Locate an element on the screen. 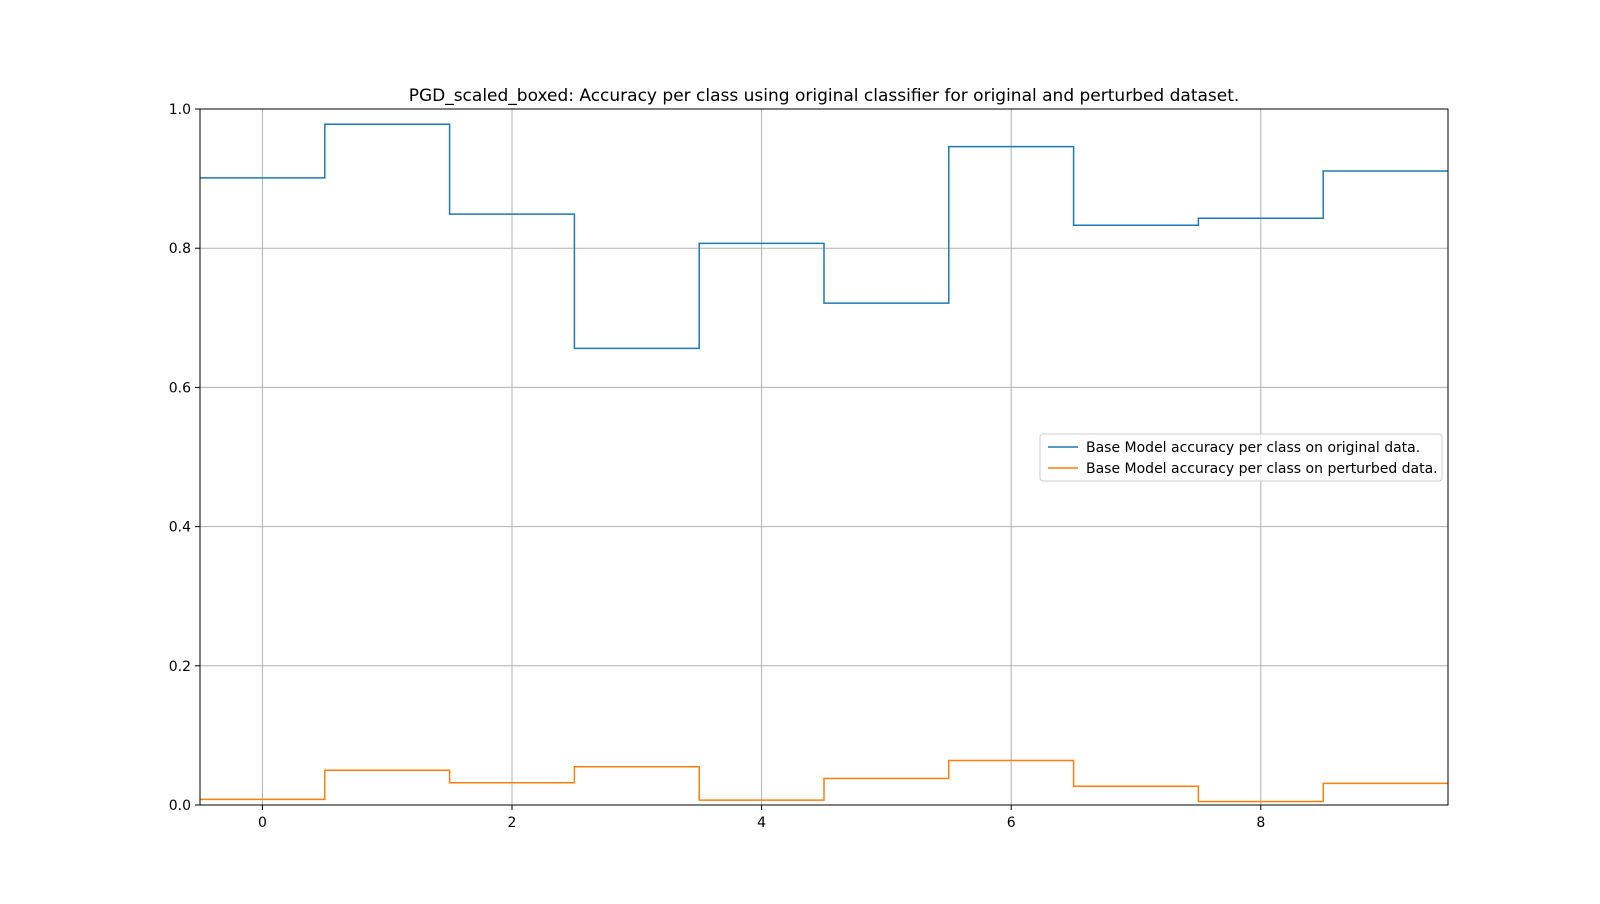 This screenshot has height=904, width=1600. legend-box is located at coordinates (1241, 457).